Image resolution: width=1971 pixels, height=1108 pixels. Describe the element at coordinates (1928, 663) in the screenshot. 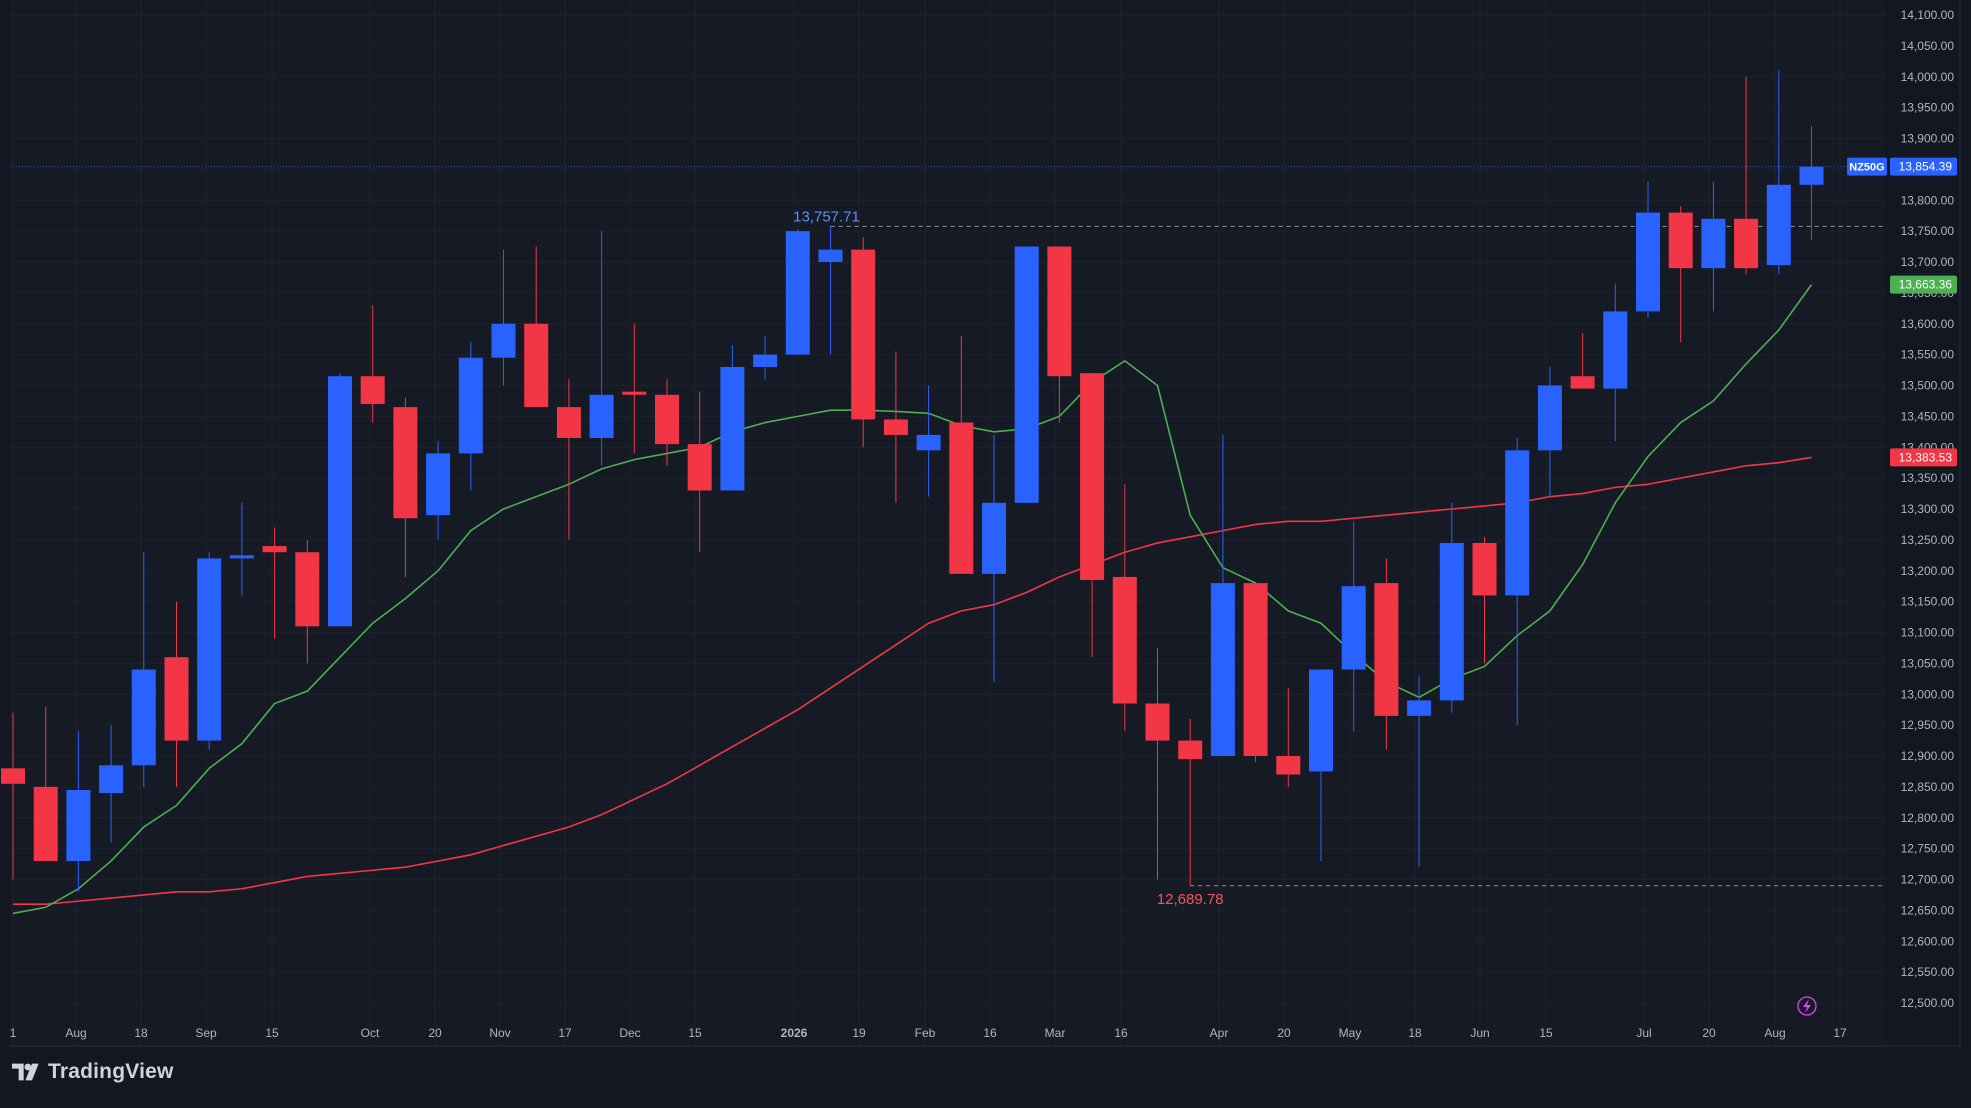

I see `y-tick-label: 13,050.00` at that location.